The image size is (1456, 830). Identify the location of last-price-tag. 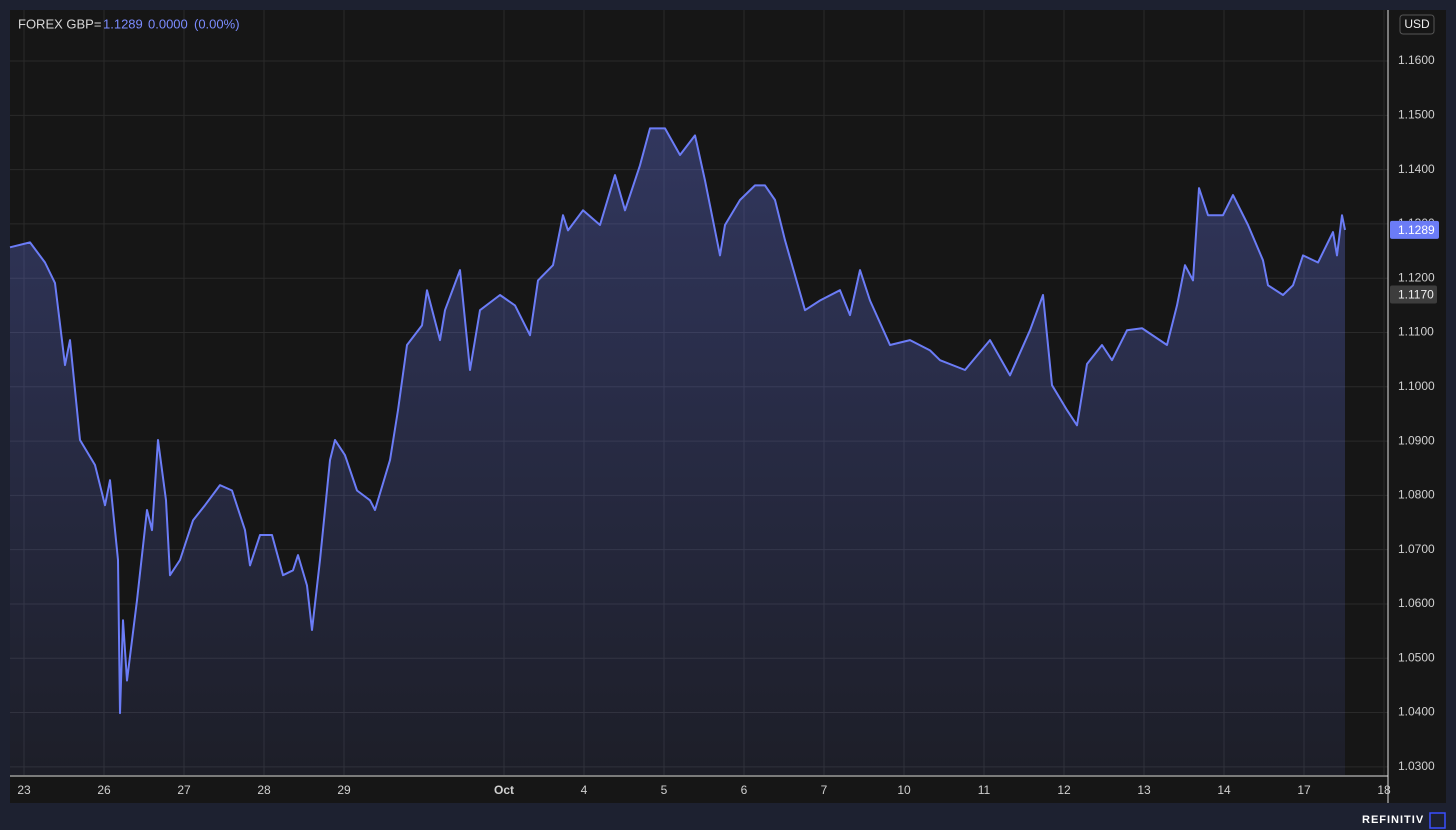
(1414, 229).